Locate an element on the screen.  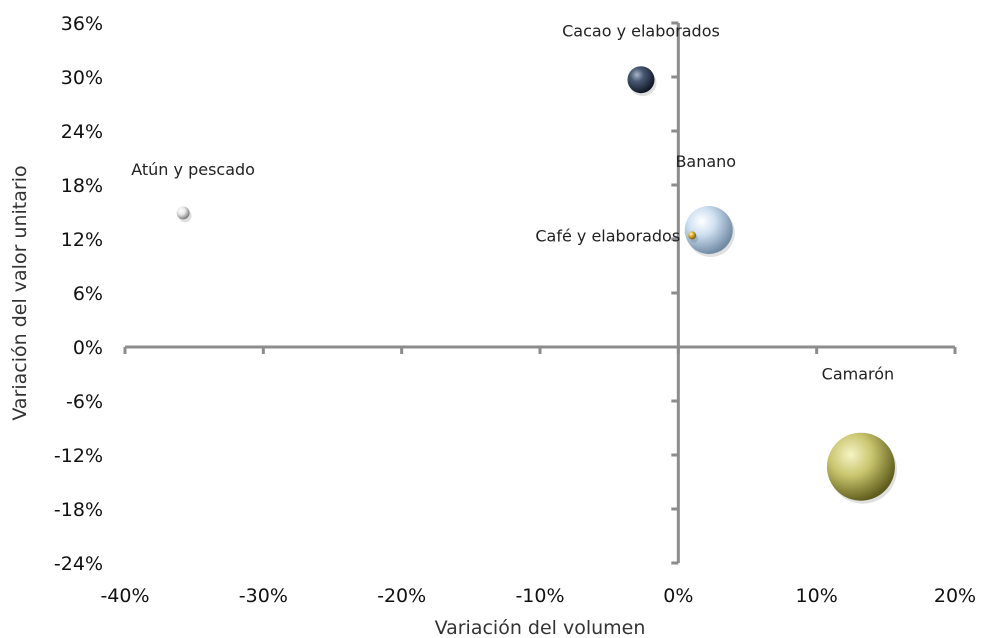
y-tick-label: -18% is located at coordinates (78, 510).